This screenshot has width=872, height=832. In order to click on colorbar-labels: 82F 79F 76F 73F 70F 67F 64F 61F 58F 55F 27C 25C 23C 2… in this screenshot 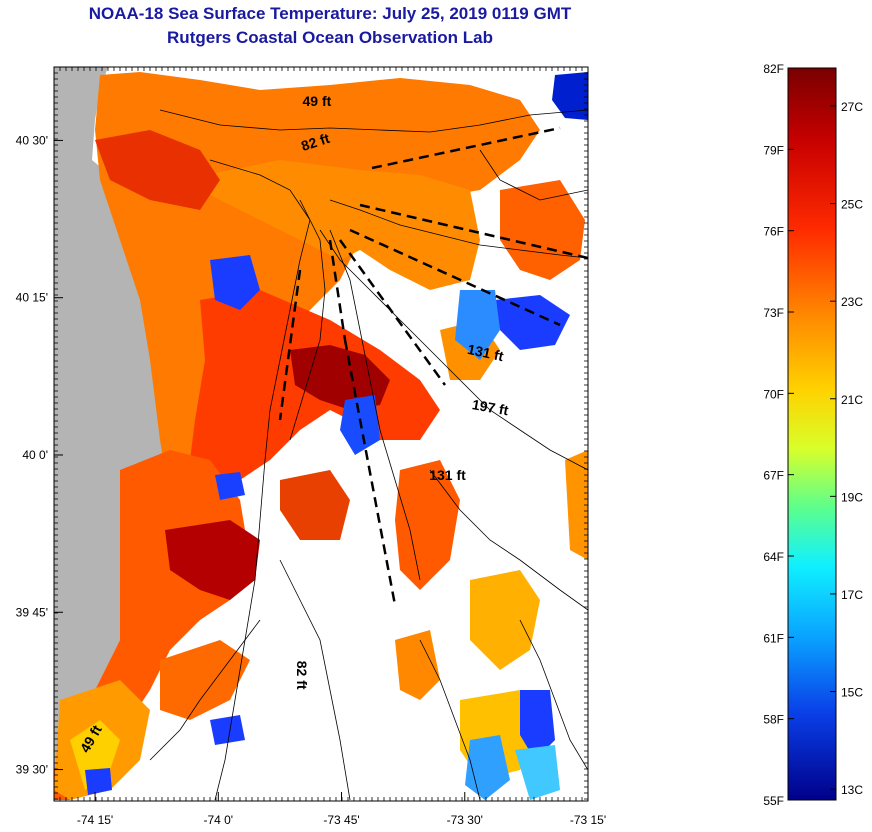, I will do `click(813, 435)`.